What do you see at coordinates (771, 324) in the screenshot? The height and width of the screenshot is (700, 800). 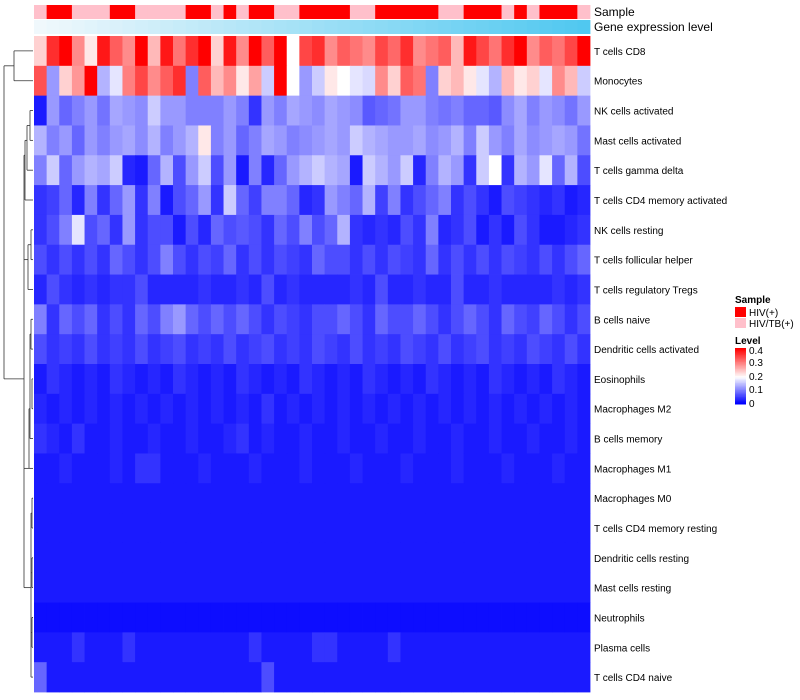 I see `legend-label-hivtb: HIV/TB(+)` at bounding box center [771, 324].